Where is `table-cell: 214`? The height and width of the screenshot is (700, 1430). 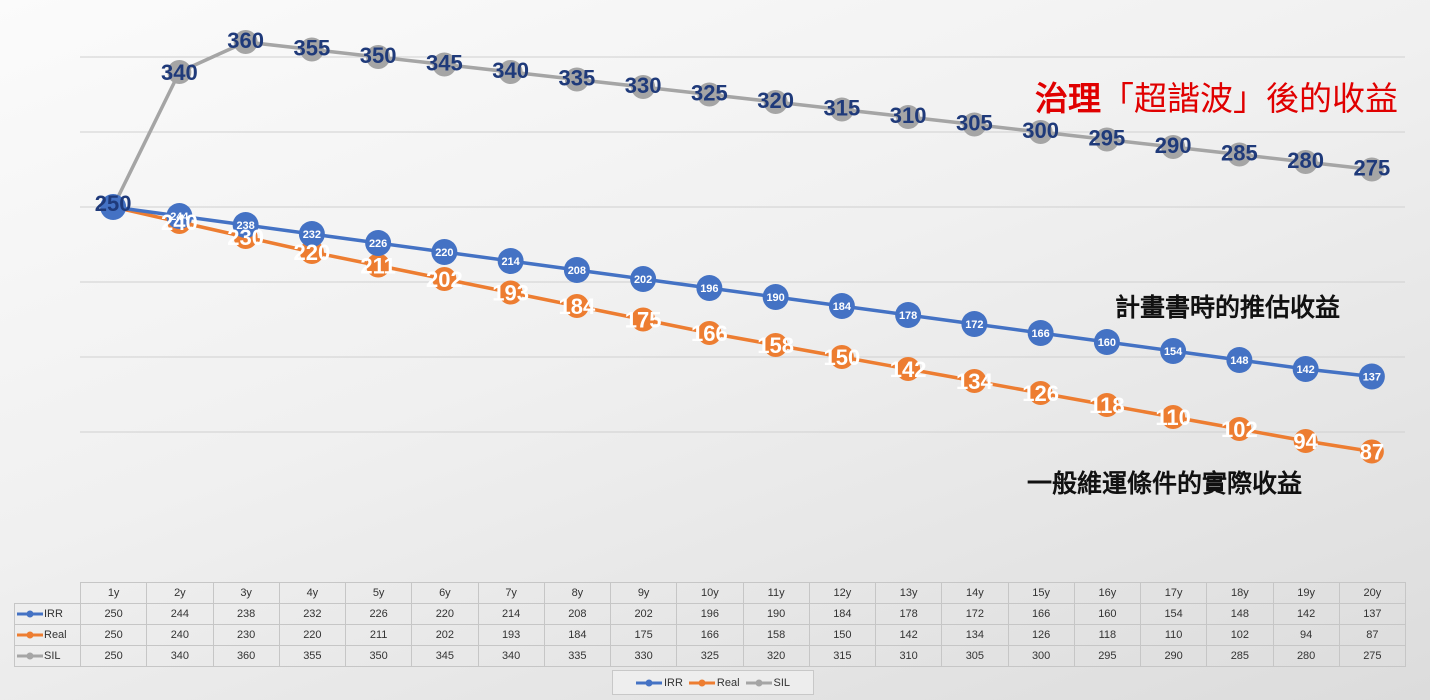 table-cell: 214 is located at coordinates (511, 614).